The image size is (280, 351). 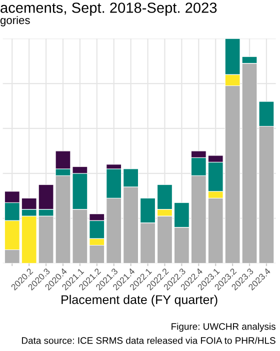 What do you see at coordinates (15, 21) in the screenshot?
I see `chart-subtitle: gories` at bounding box center [15, 21].